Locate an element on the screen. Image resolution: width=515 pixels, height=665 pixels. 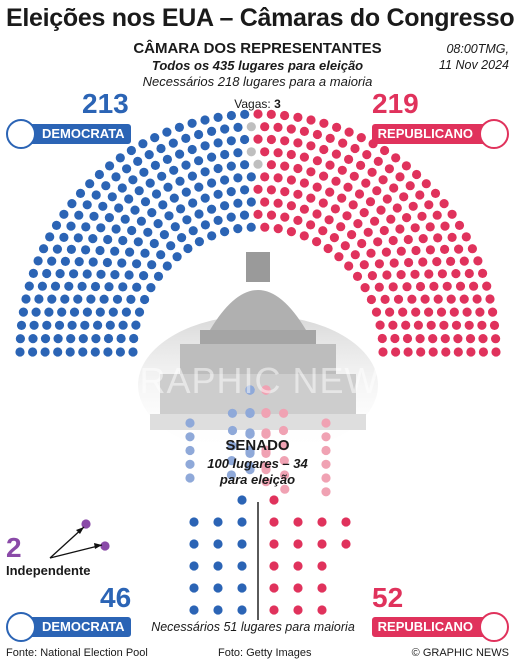
dem-senate-seat-count: 46 is located at coordinates (116, 597).